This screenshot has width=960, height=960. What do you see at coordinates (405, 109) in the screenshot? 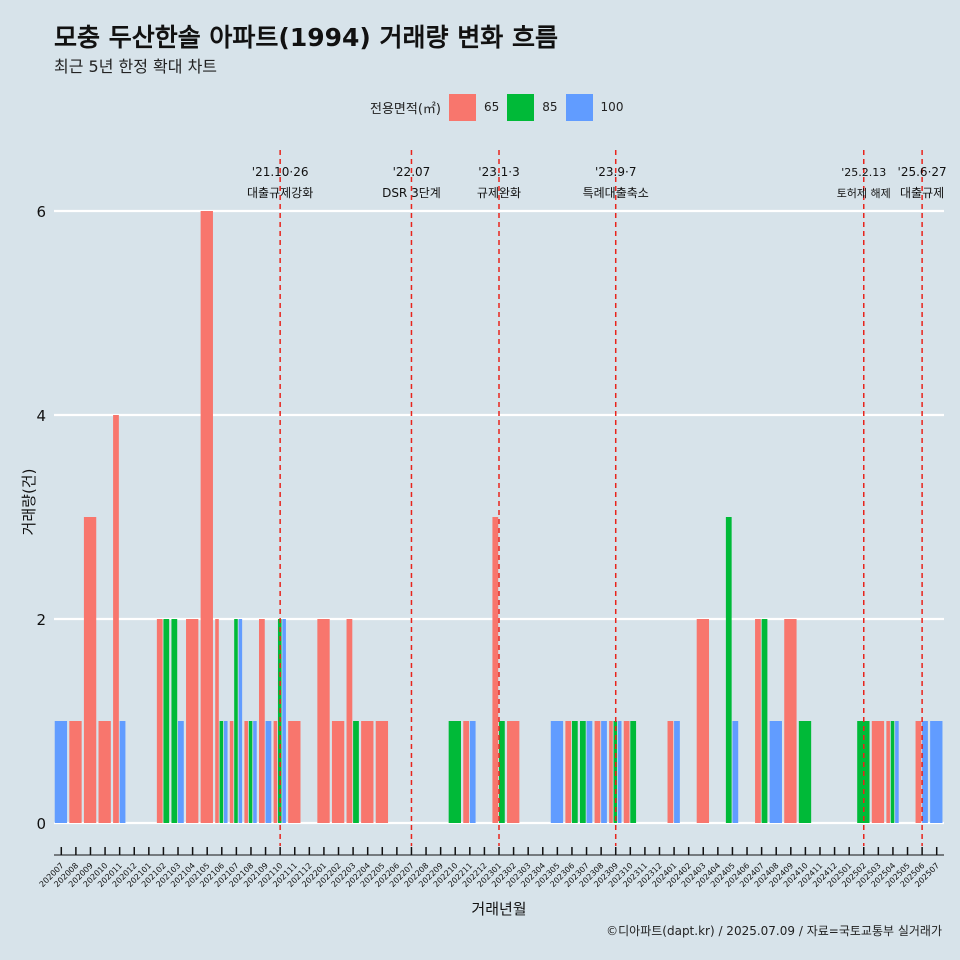
I see `legend-title: 전용면적(㎡)` at bounding box center [405, 109].